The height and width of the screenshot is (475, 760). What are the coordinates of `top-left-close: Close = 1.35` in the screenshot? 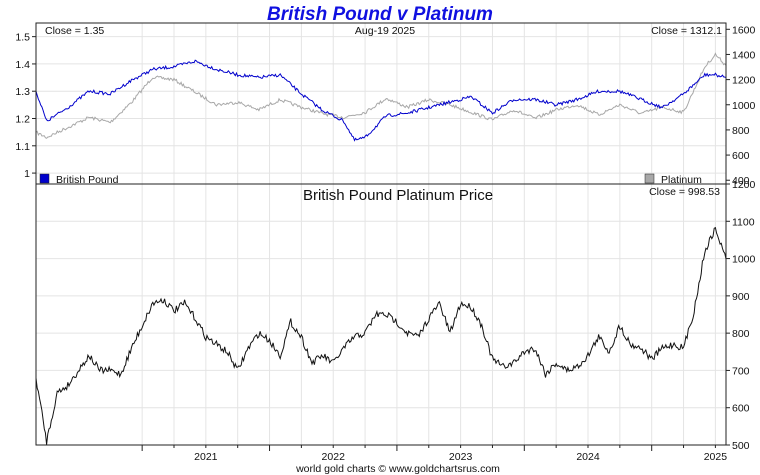 It's located at (74, 31).